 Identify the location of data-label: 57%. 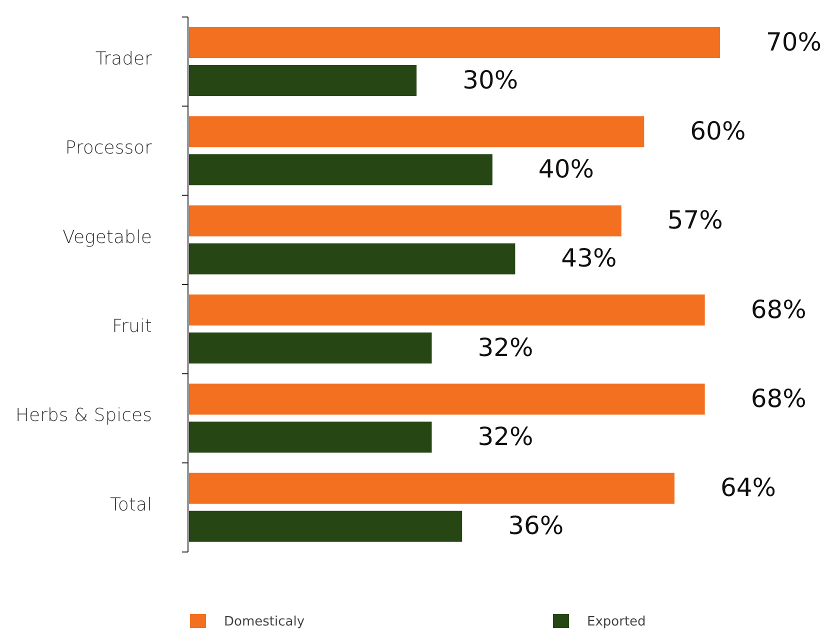
(695, 220).